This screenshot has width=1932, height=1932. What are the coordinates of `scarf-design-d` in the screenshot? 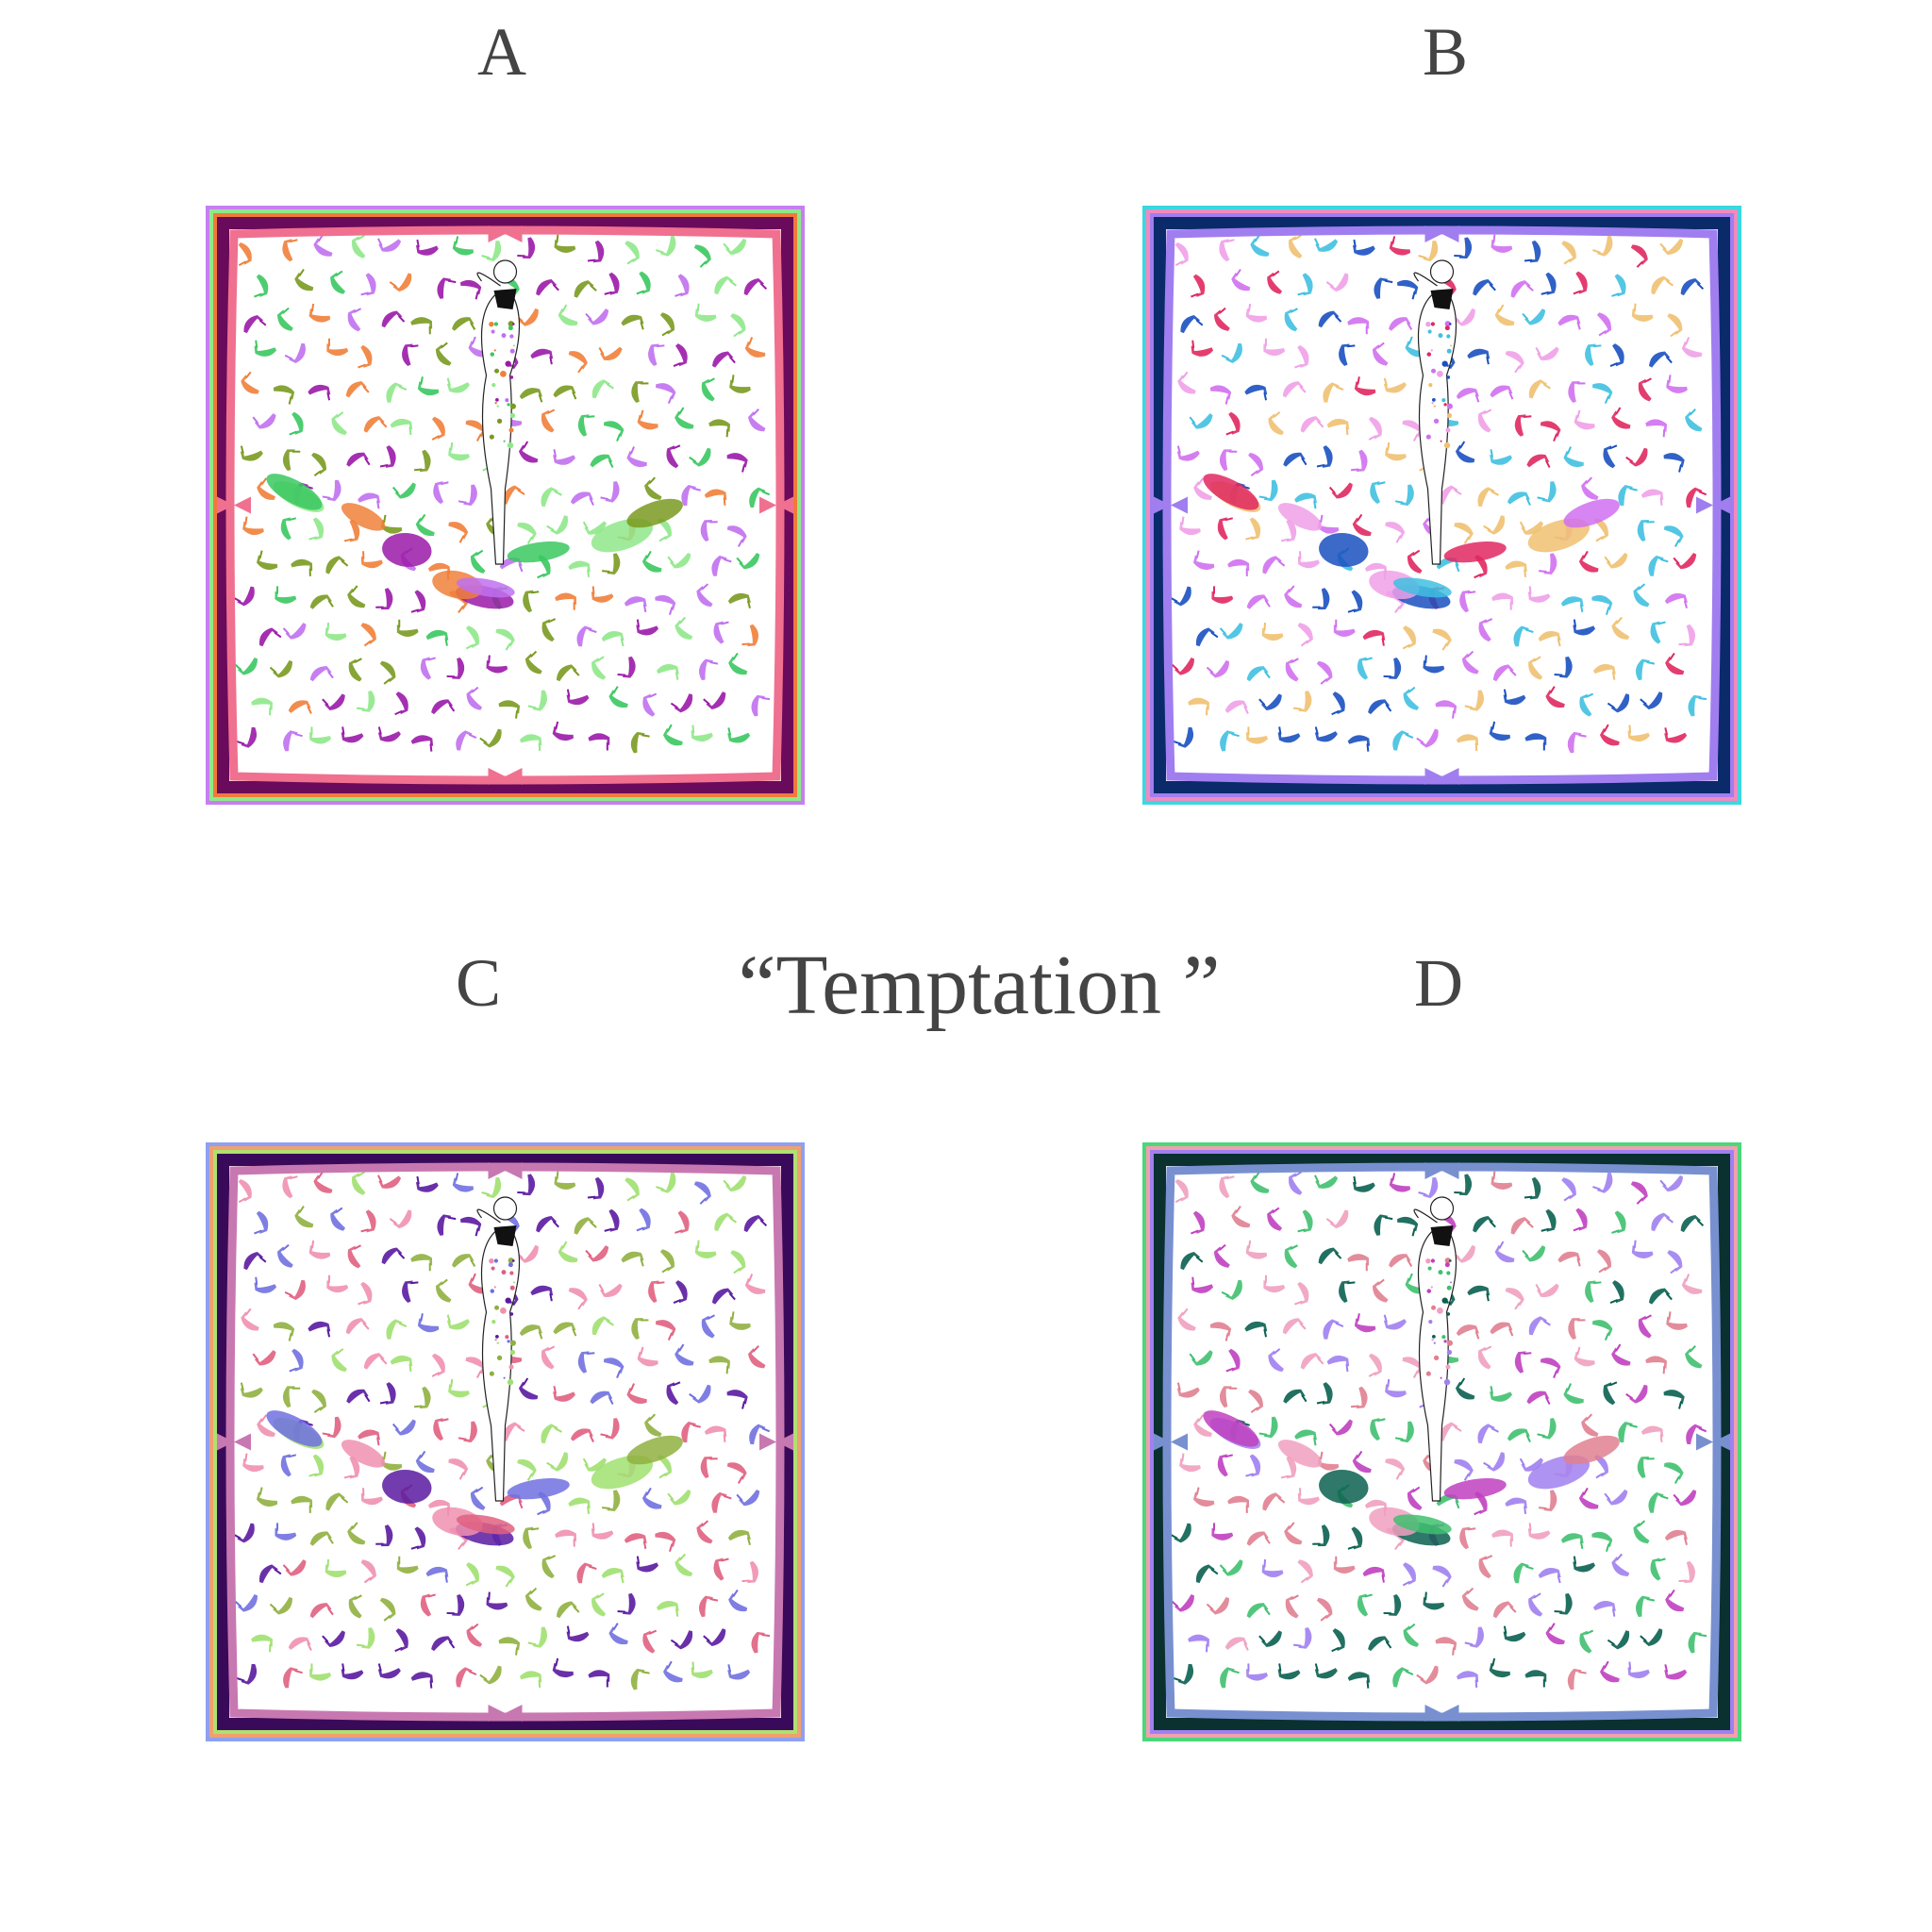 It's located at (1442, 1442).